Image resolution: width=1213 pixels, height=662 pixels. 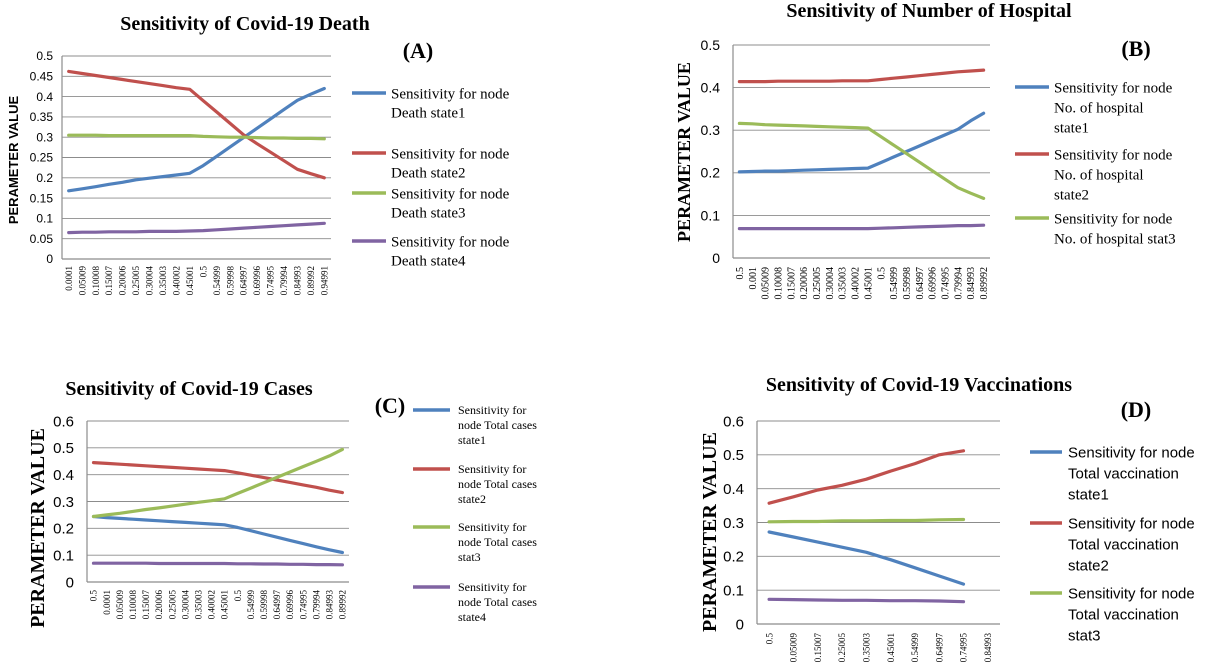 What do you see at coordinates (324, 280) in the screenshot?
I see `x-tick-label: 0.94991` at bounding box center [324, 280].